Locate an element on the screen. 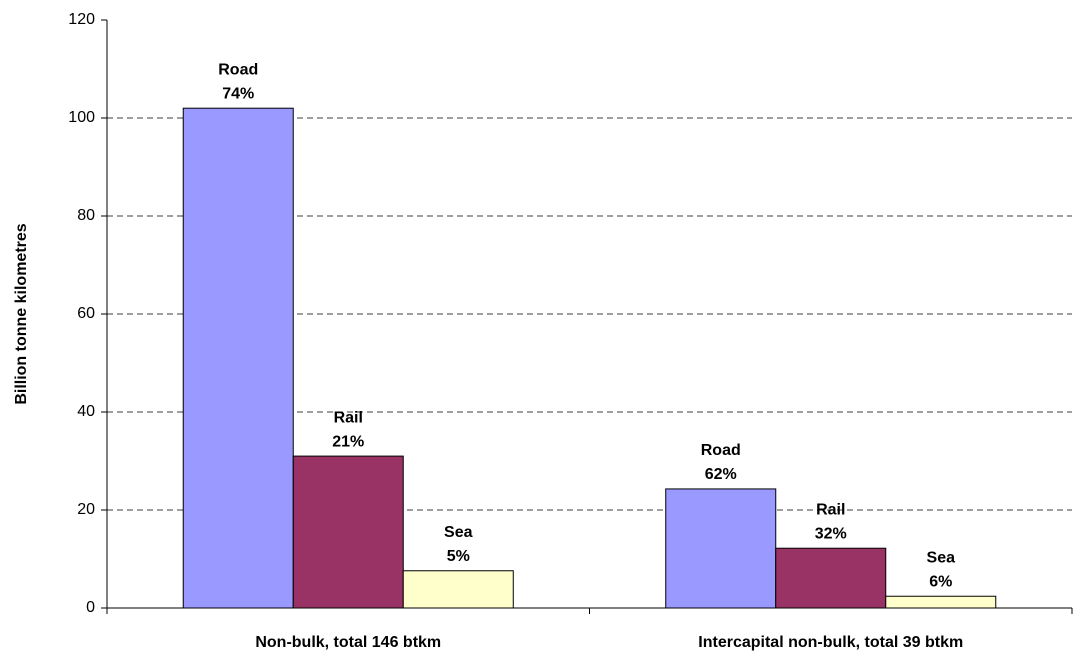 The height and width of the screenshot is (657, 1083). y-tick-label: 60 is located at coordinates (86, 313).